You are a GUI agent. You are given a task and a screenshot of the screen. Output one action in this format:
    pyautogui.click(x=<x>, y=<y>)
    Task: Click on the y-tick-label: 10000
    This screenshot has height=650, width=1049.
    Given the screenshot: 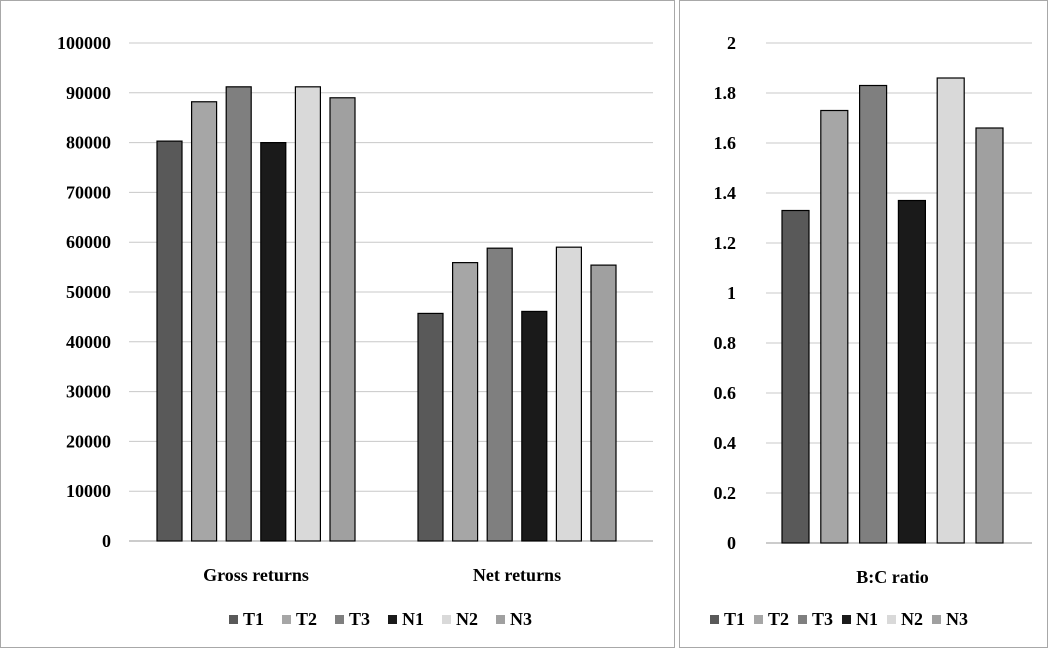 What is the action you would take?
    pyautogui.click(x=88, y=491)
    